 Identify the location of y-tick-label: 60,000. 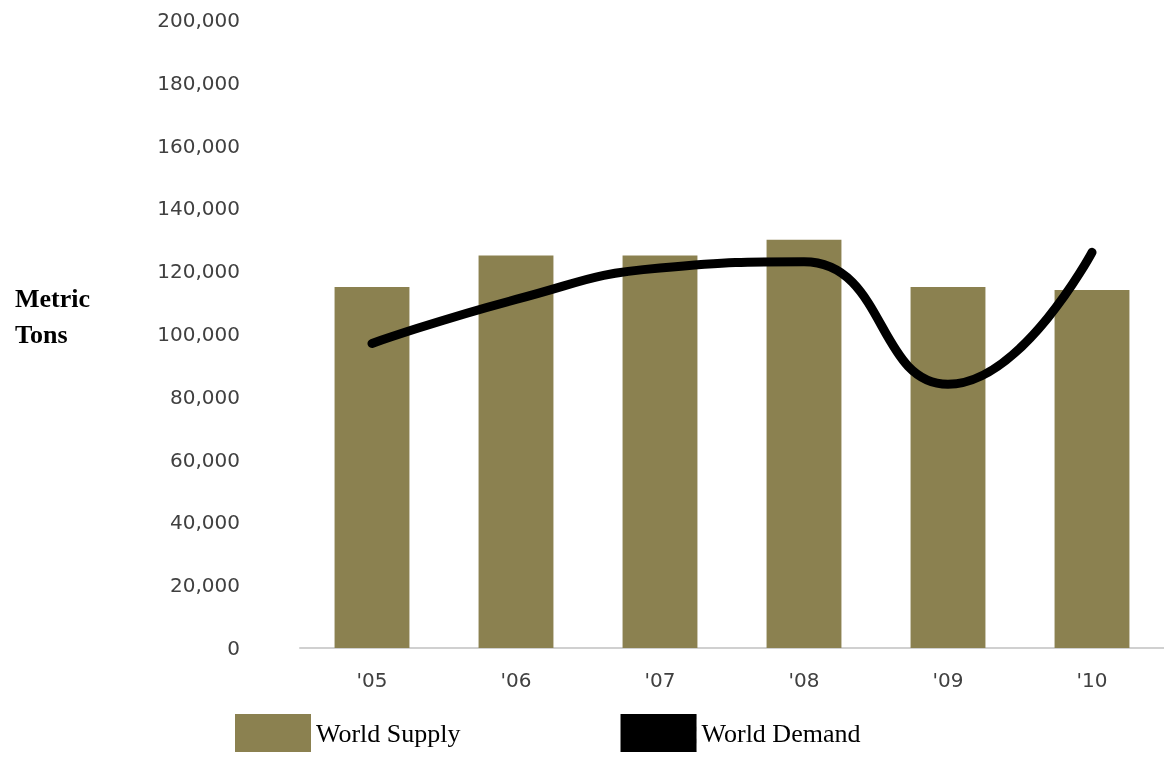
(205, 459).